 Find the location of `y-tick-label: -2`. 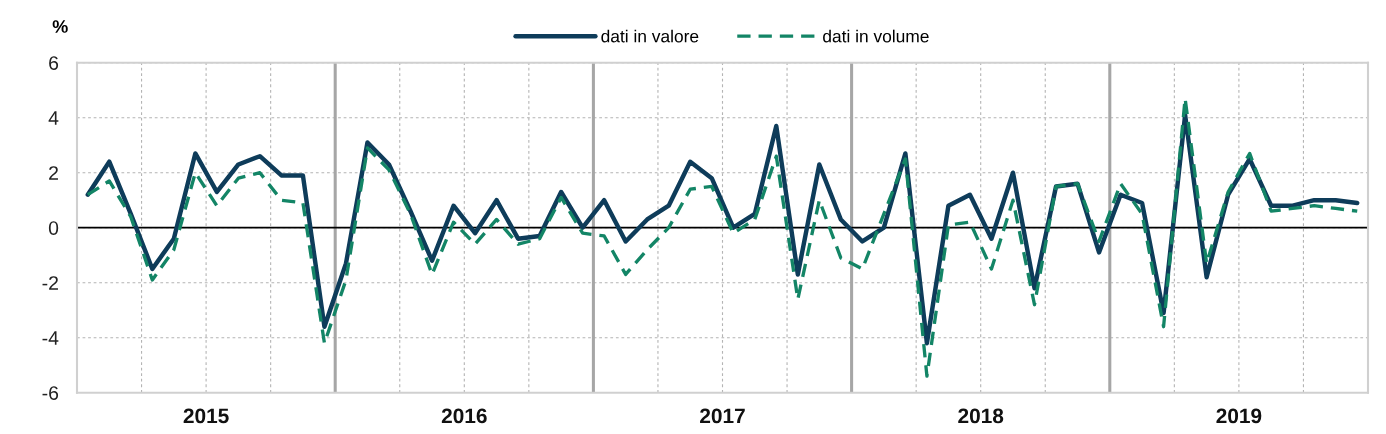

y-tick-label: -2 is located at coordinates (50, 283).